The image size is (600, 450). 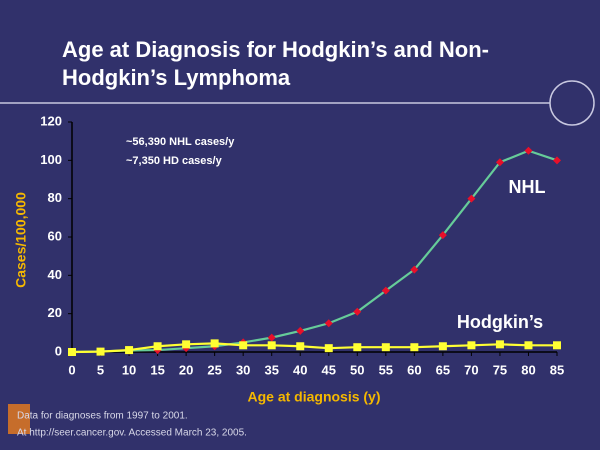 What do you see at coordinates (51, 120) in the screenshot?
I see `y-tick-label: 120` at bounding box center [51, 120].